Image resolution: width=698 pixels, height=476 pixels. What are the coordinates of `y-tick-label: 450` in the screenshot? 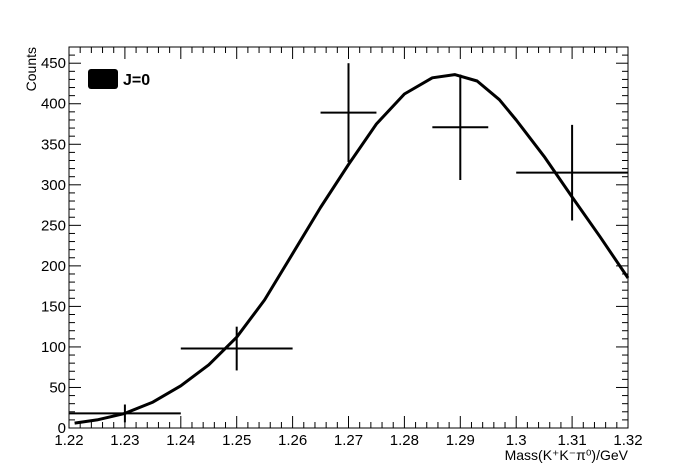 It's located at (53, 63).